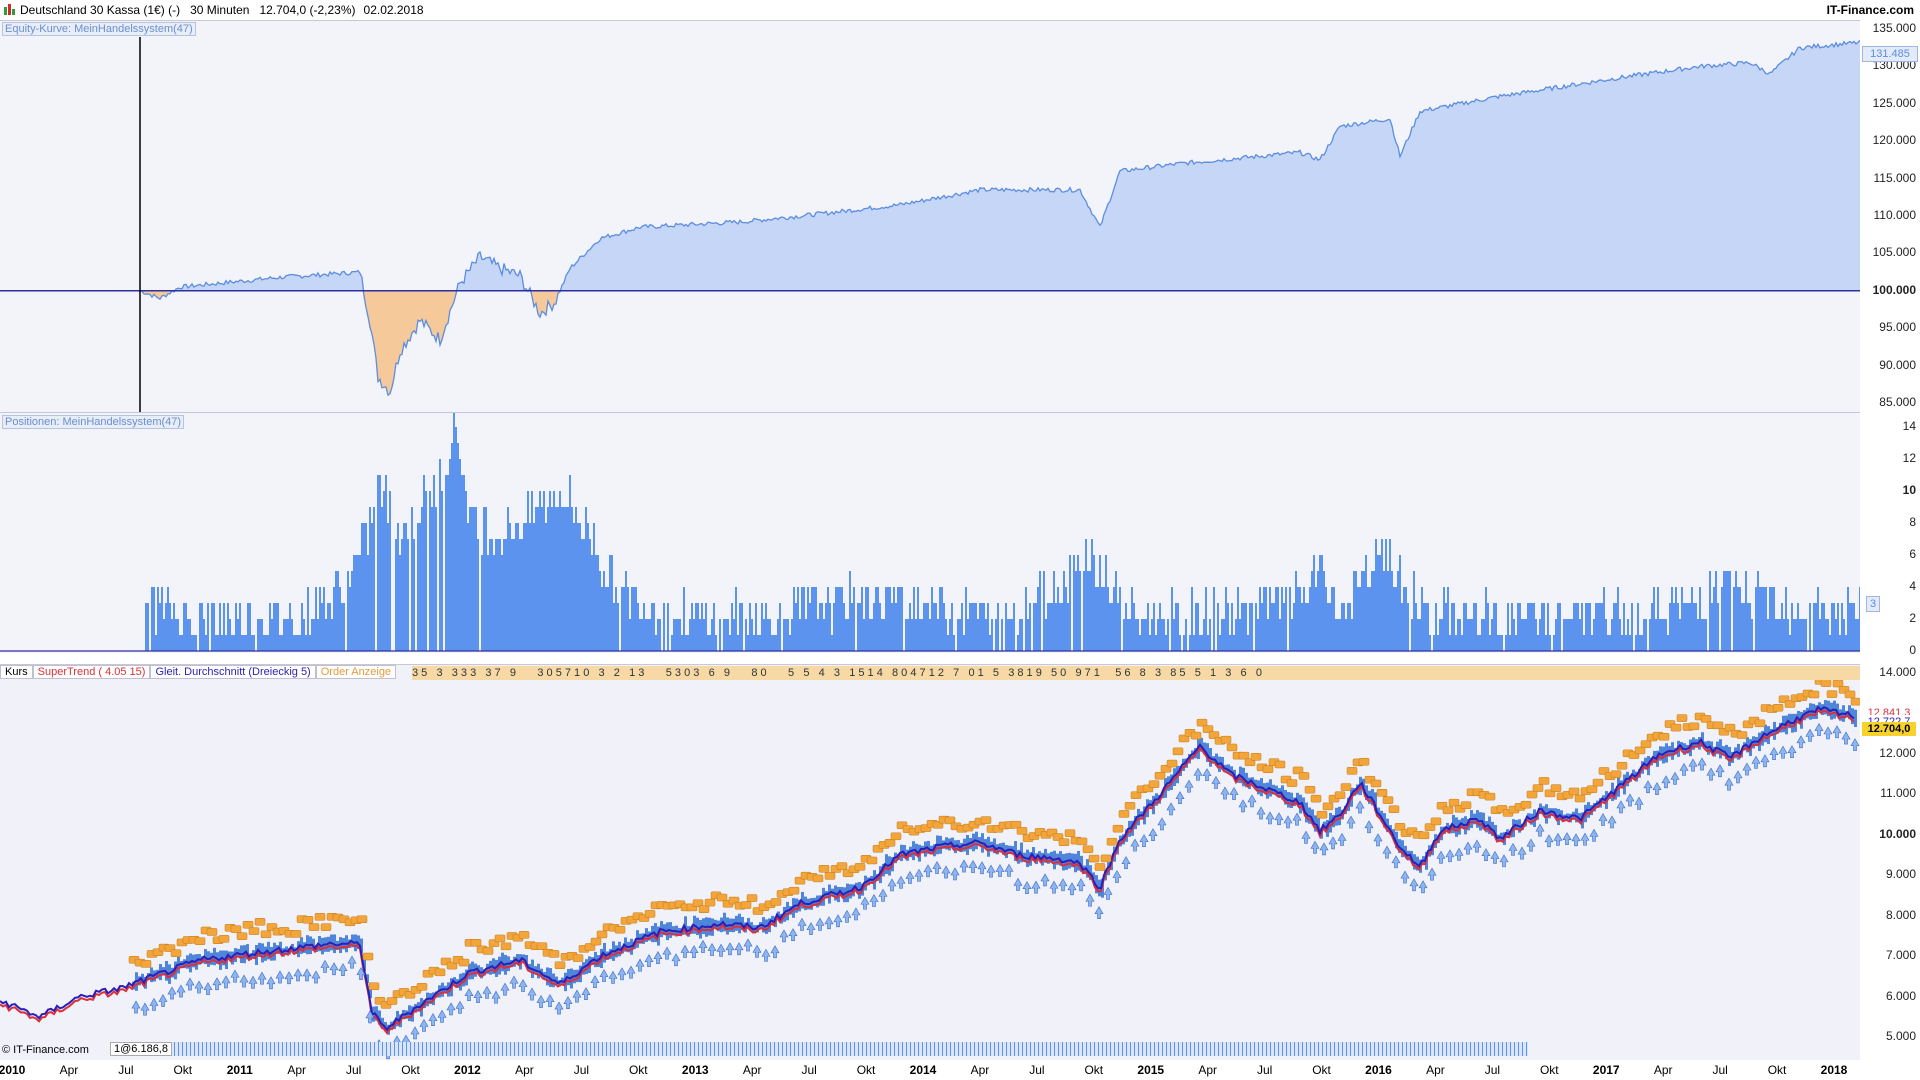 This screenshot has height=1080, width=1920. Describe the element at coordinates (233, 672) in the screenshot. I see `legend-moving-average: Gleit. Durchschnitt (Dreieckig 5)` at that location.